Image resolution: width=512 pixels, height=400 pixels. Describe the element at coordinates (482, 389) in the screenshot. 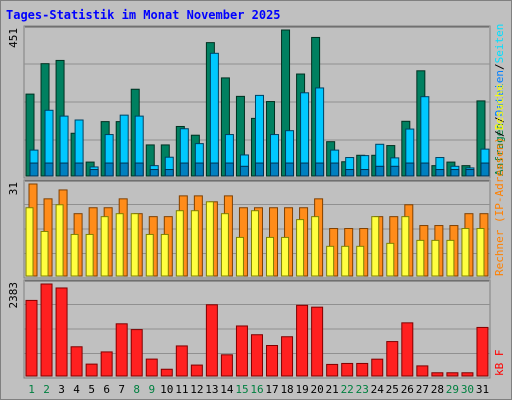

I see `x-tick-label: 31` at that location.